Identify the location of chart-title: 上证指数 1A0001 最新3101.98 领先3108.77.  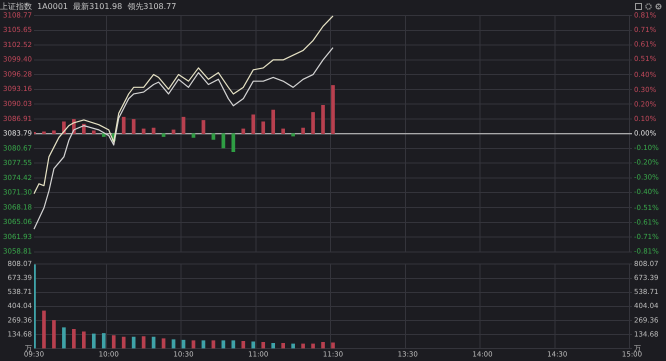
(88, 6).